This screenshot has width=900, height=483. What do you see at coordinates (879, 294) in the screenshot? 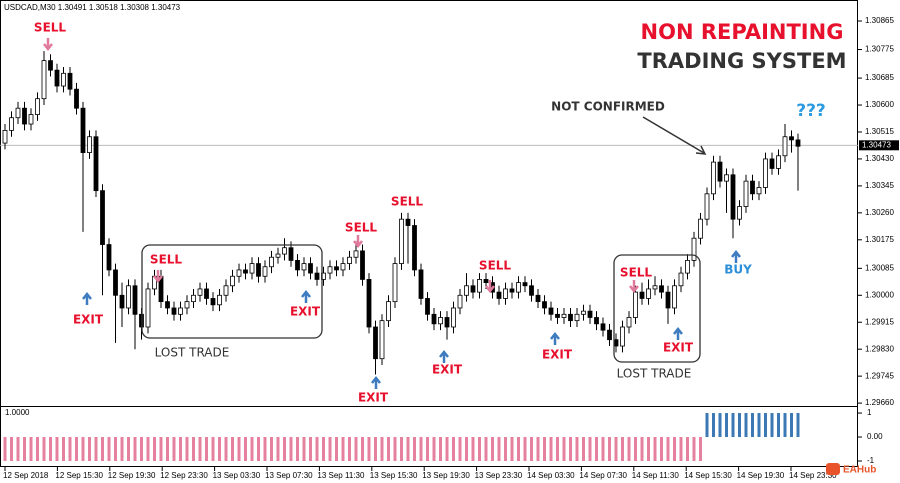
I see `y-tick-label: 1.30000` at bounding box center [879, 294].